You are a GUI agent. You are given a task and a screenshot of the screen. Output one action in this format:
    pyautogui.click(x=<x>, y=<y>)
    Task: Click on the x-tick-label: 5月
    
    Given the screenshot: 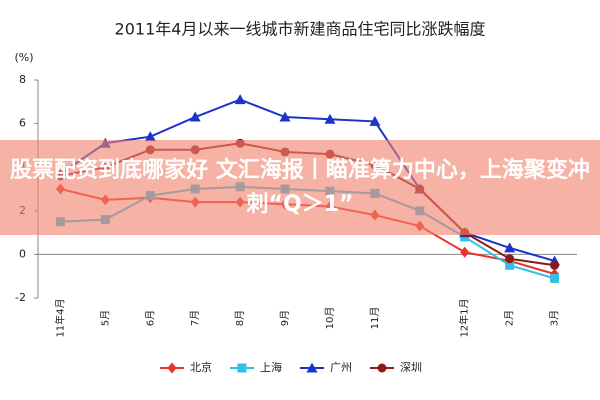 What is the action you would take?
    pyautogui.click(x=105, y=318)
    